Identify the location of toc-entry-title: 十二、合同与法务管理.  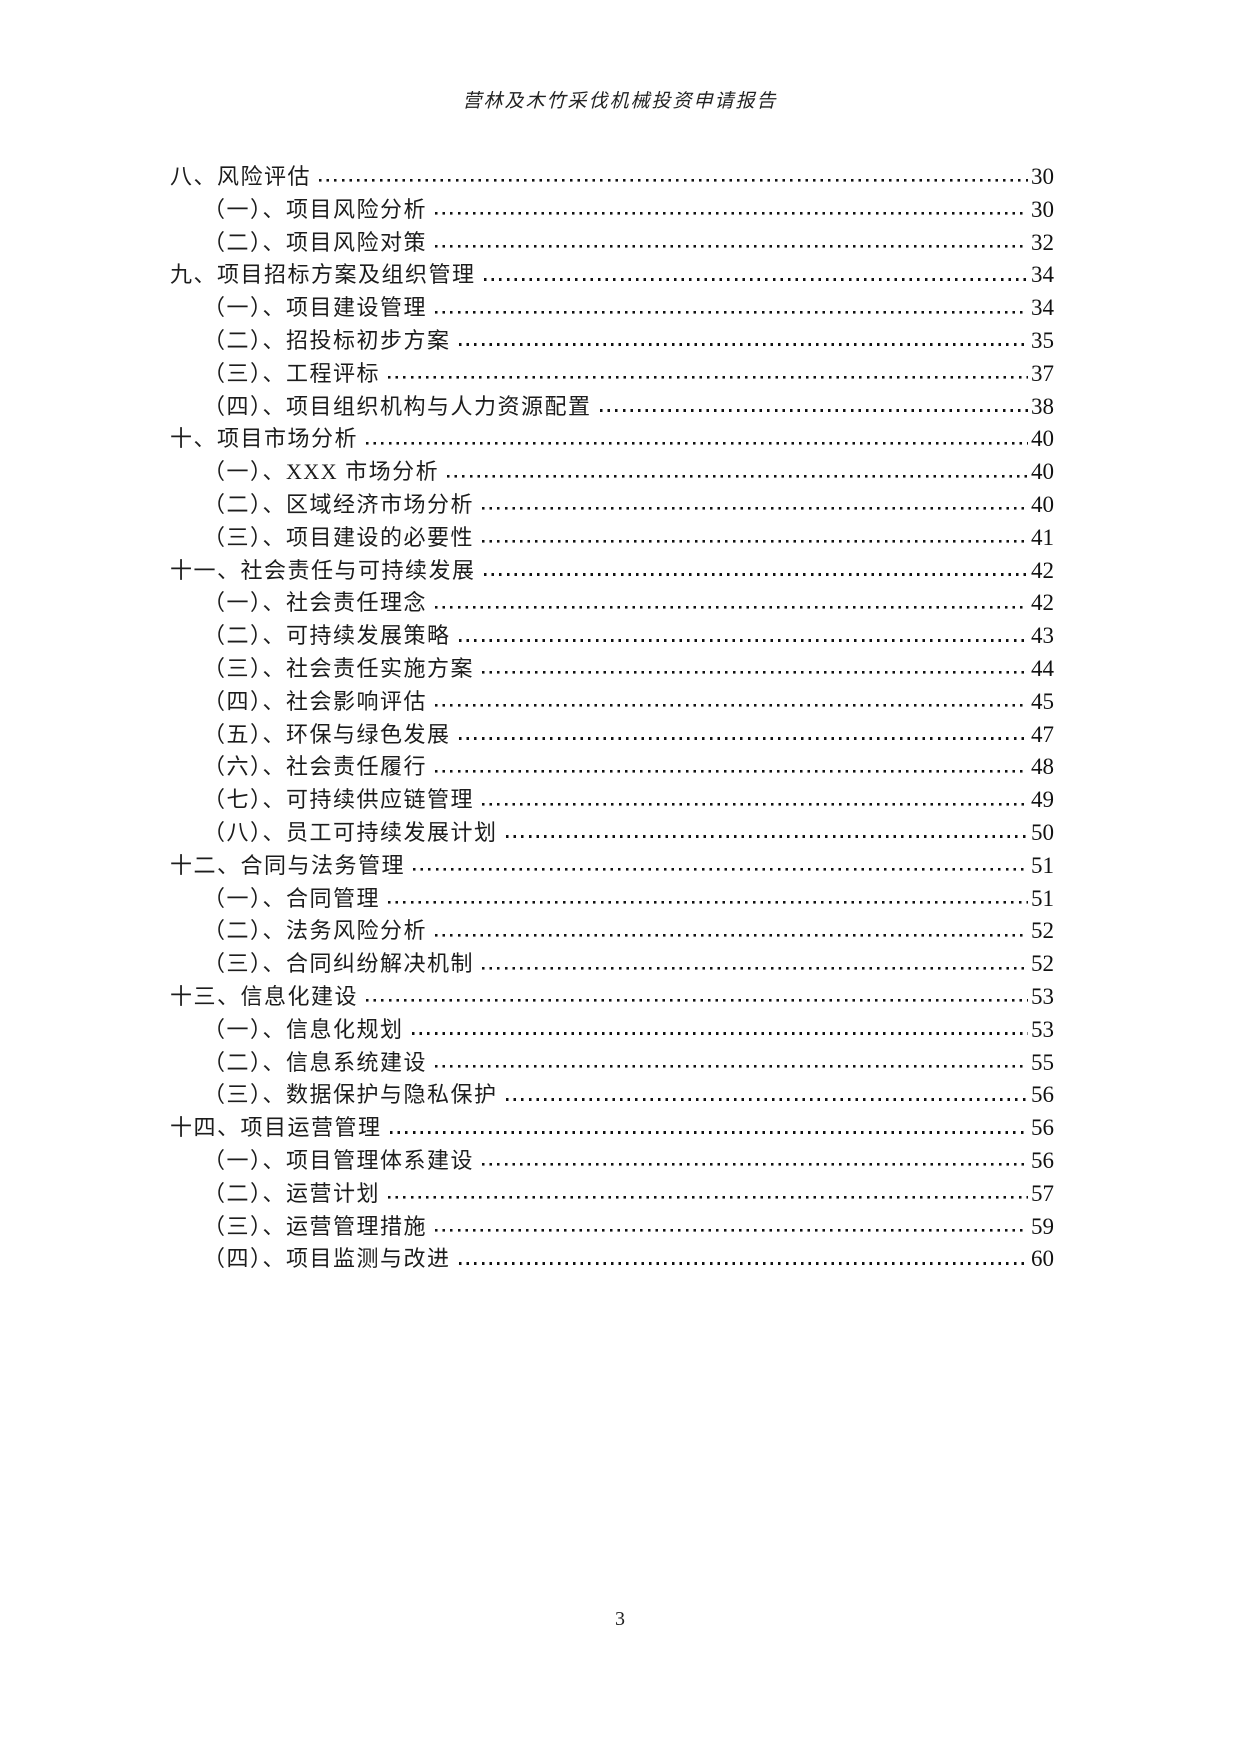
(288, 865).